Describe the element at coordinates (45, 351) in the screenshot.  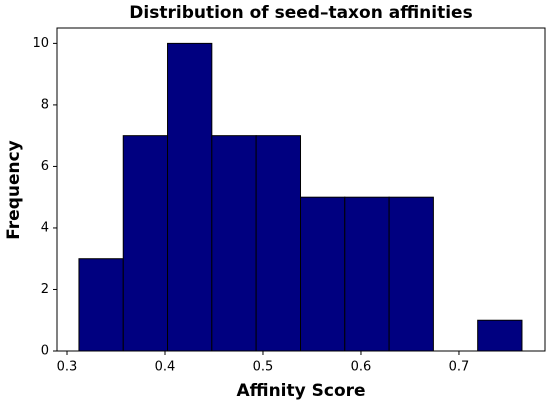
I see `y-tick-label: 0` at that location.